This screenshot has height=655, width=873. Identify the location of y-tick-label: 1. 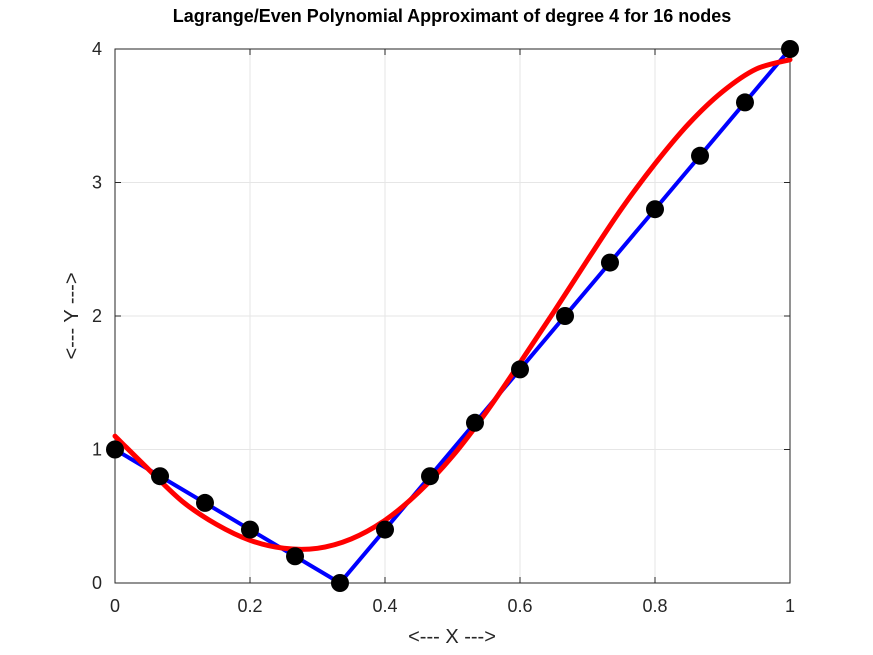
(97, 450).